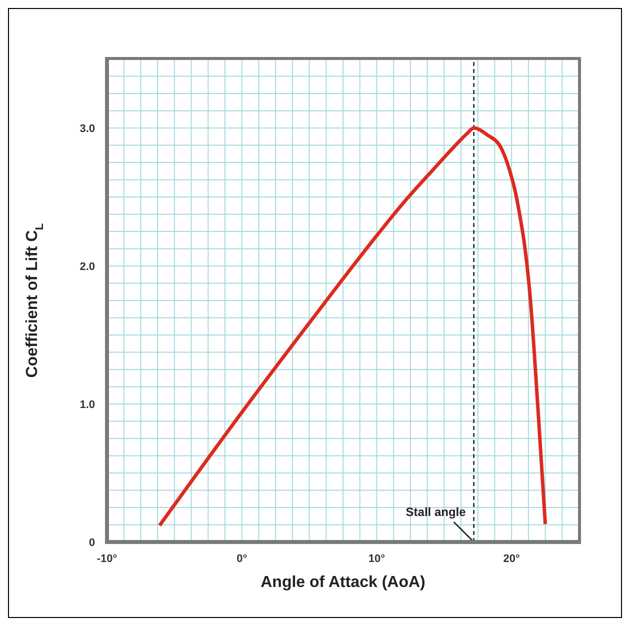 Image resolution: width=630 pixels, height=626 pixels. Describe the element at coordinates (107, 559) in the screenshot. I see `x-tick-label: -10°` at that location.